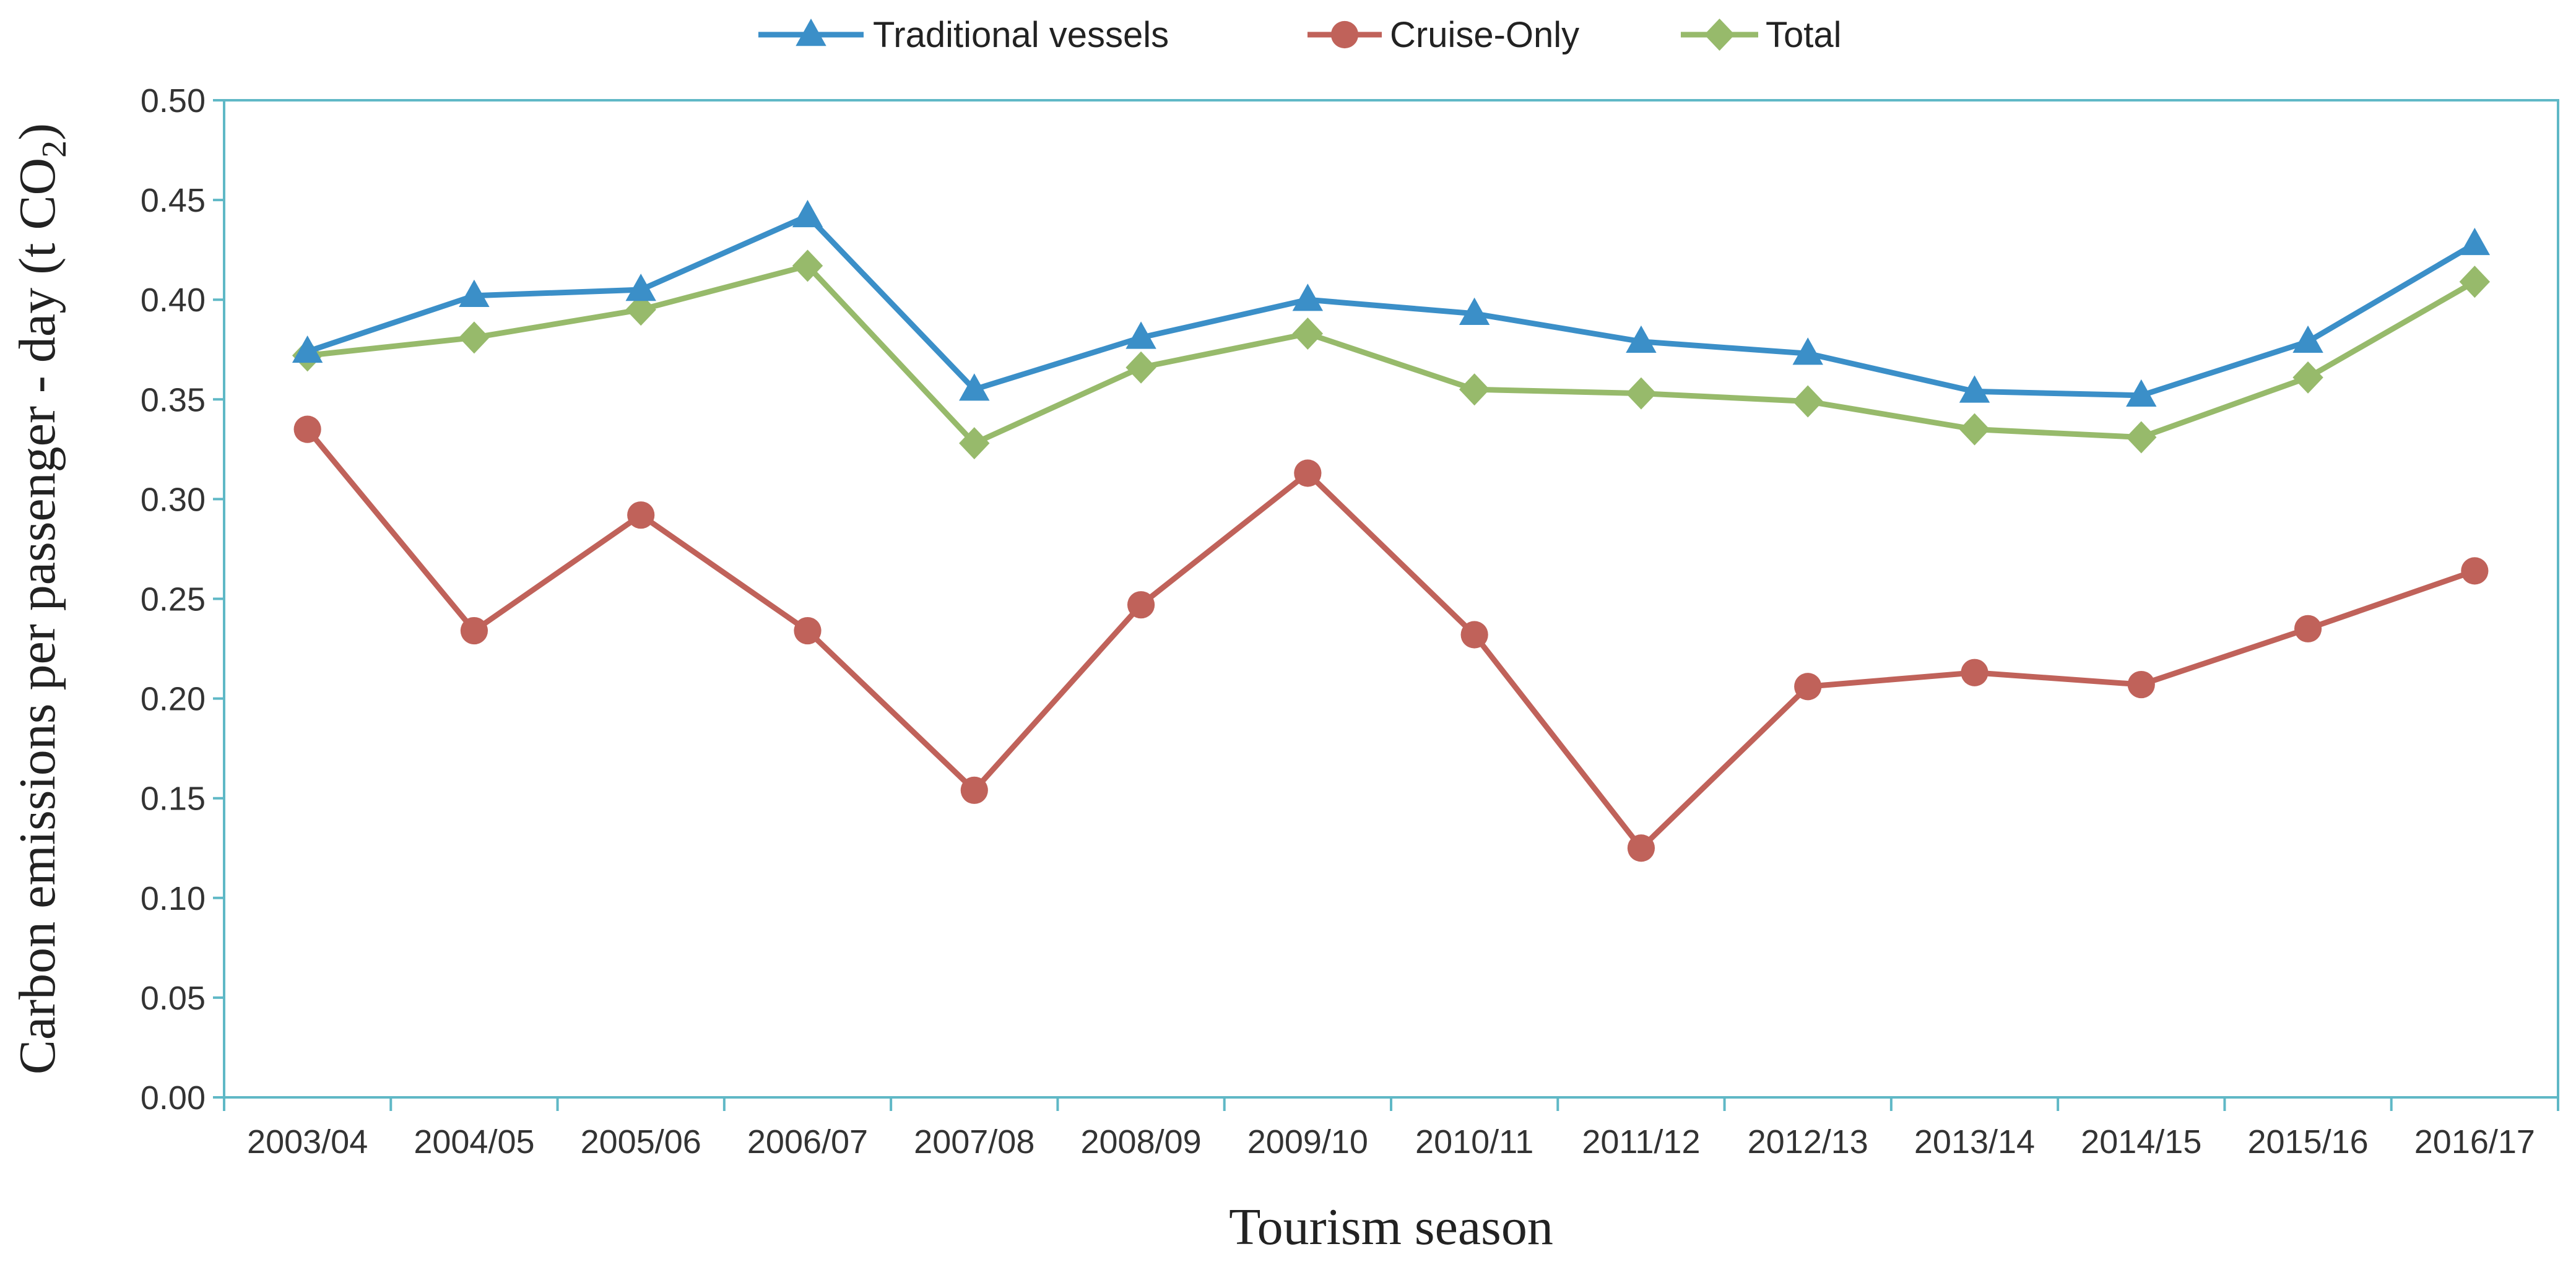 This screenshot has width=2576, height=1262. I want to click on legend-label: Cruise-Only, so click(1484, 35).